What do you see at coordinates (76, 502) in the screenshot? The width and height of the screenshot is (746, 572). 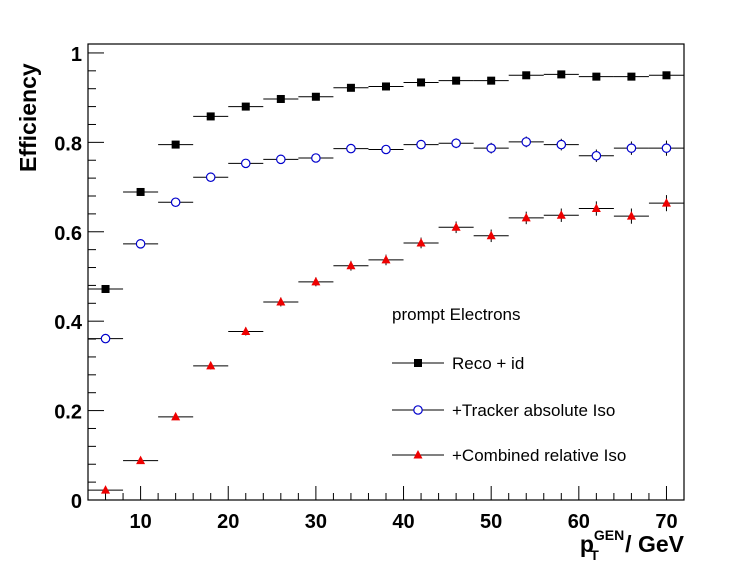 I see `y-tick-label: 0` at bounding box center [76, 502].